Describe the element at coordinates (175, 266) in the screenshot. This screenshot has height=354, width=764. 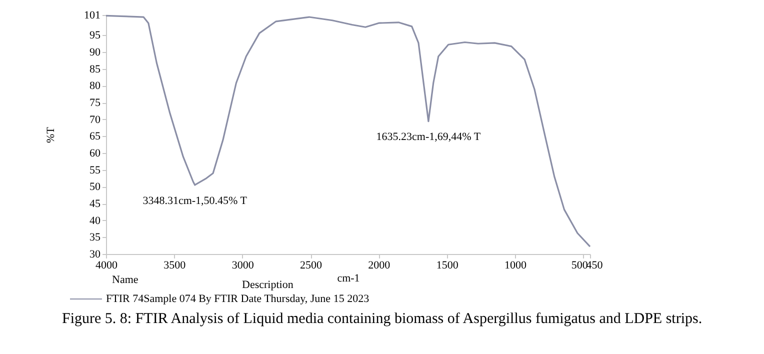
I see `x-tick-label: 3500` at that location.